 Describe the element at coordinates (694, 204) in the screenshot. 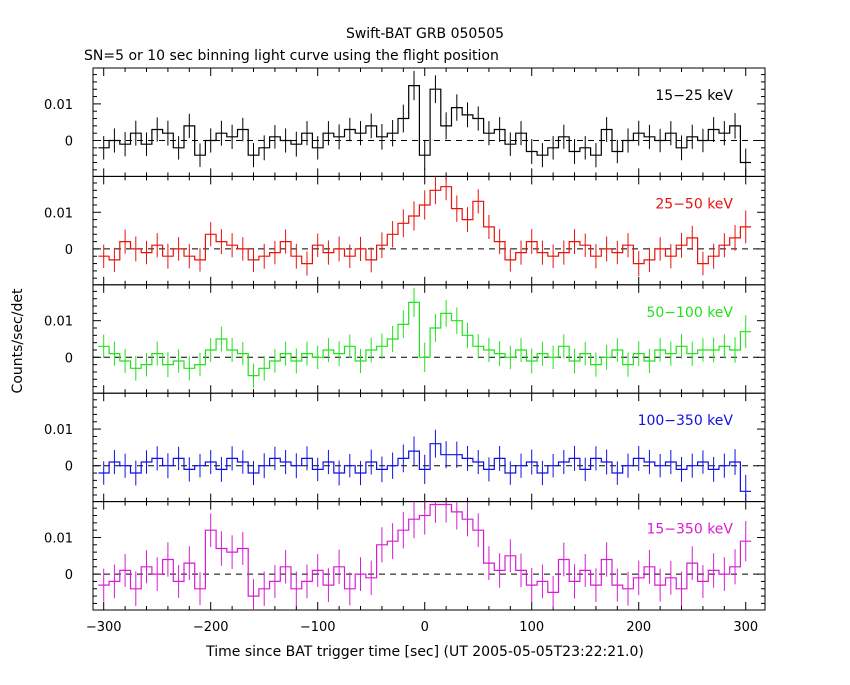

I see `band-label-25-50-kev: 25−50 keV` at that location.